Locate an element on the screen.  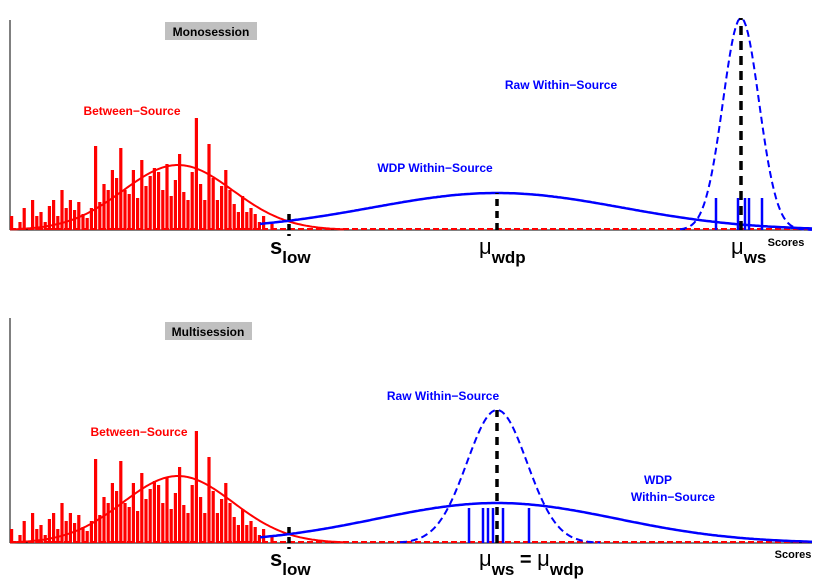
between-source-histogram-top is located at coordinates (142, 174).